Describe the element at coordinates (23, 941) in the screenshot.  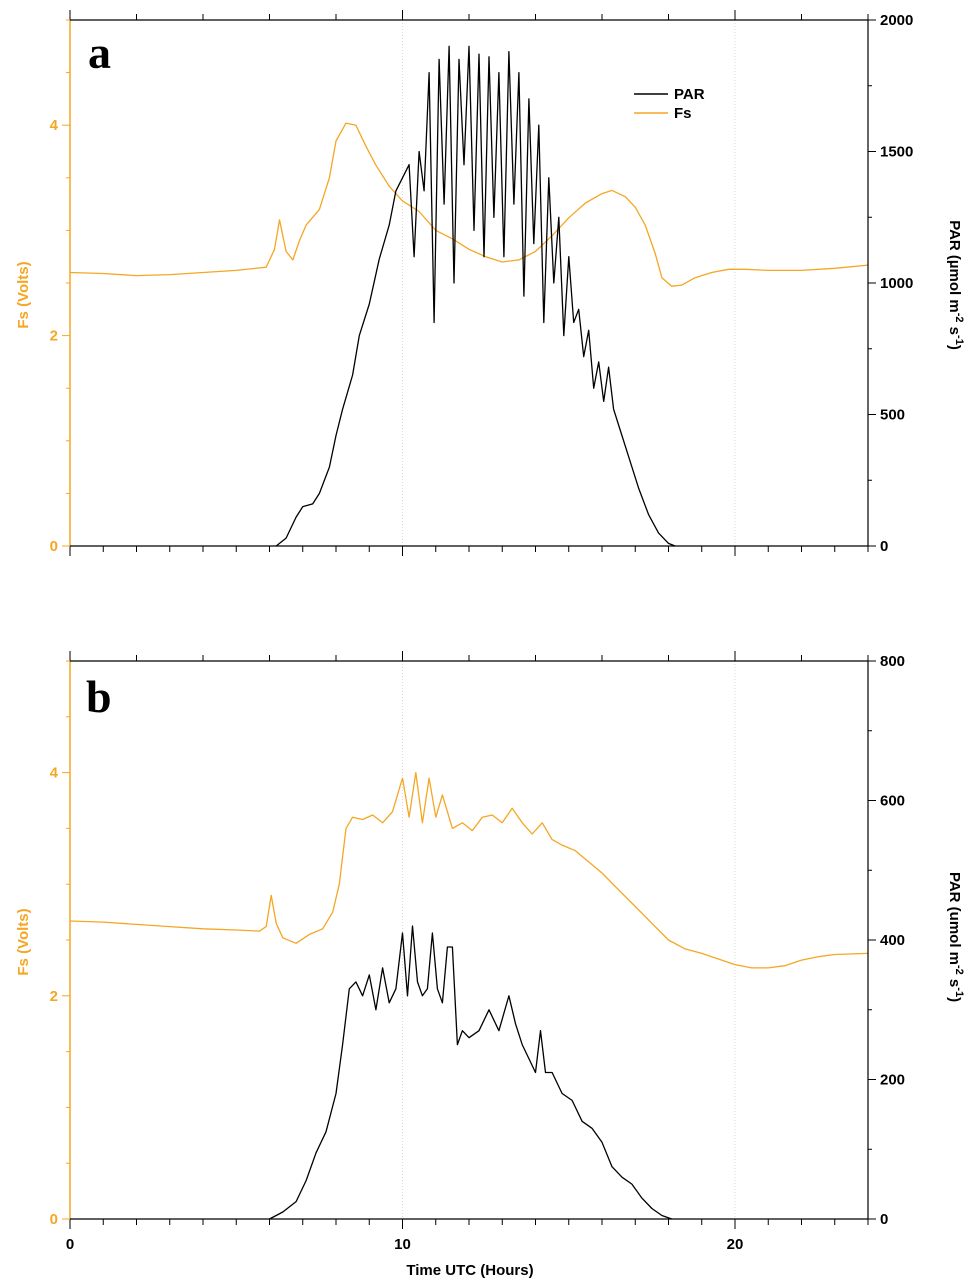
I see `panel-b-left-axis-title: Fs (Volts)` at that location.